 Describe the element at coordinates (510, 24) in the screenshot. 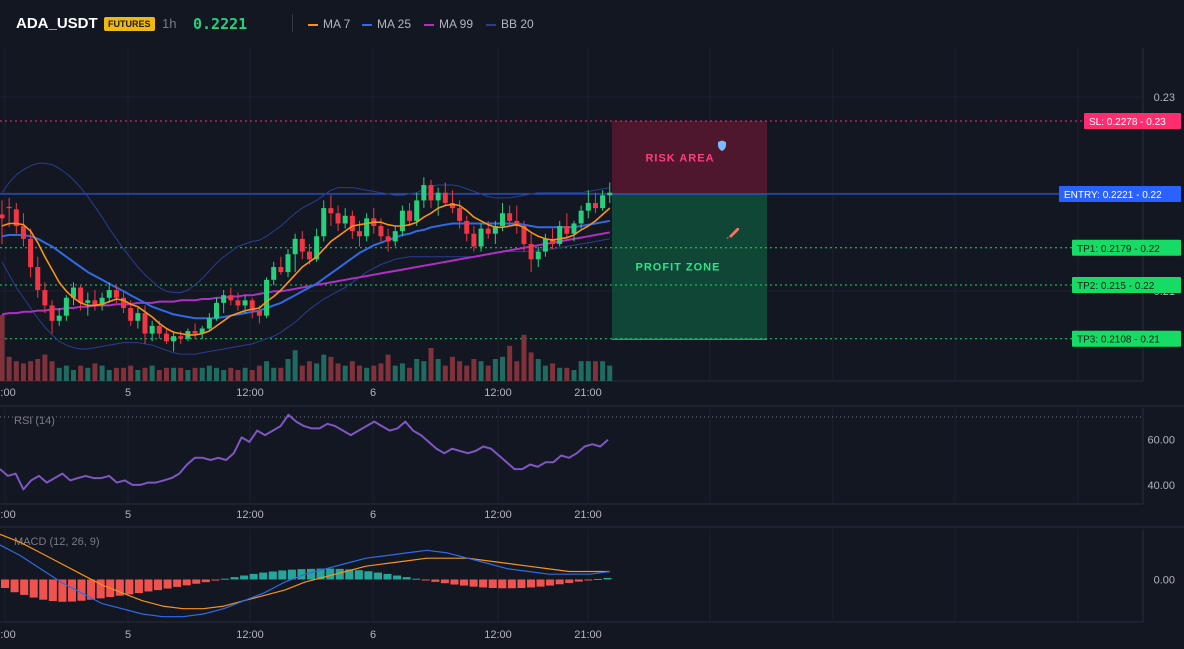

I see `legend-bb20: BB 20` at that location.